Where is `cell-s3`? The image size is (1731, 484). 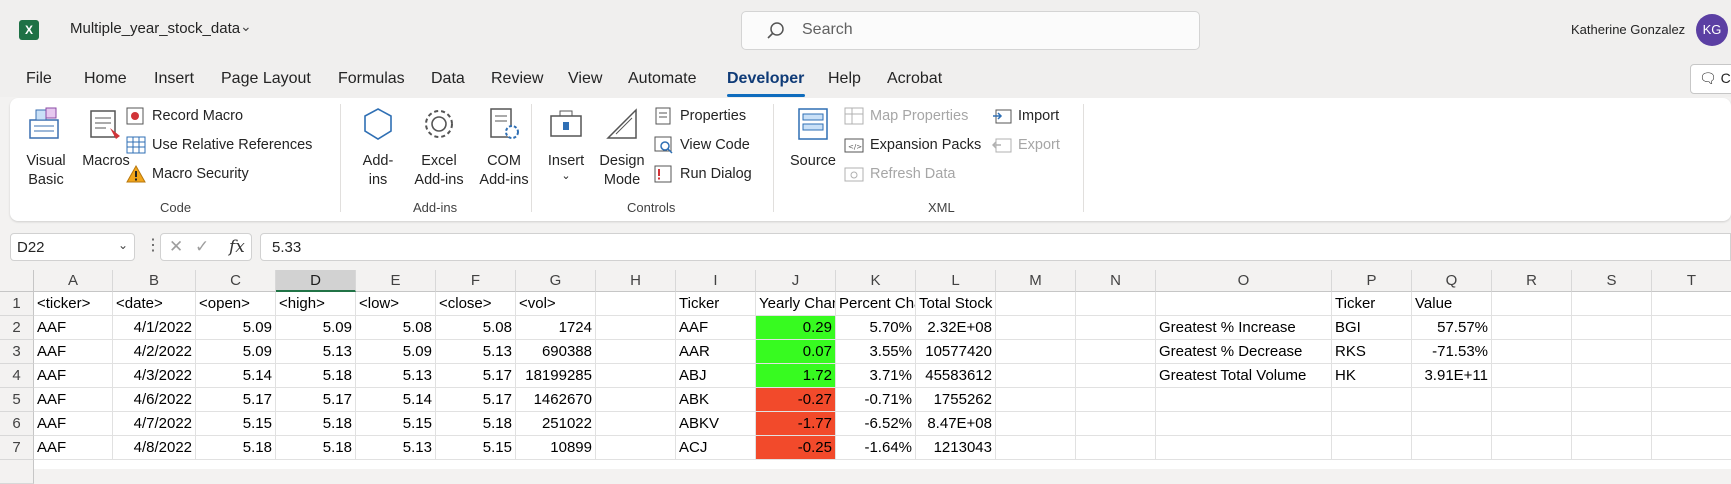
cell-s3 is located at coordinates (1612, 352).